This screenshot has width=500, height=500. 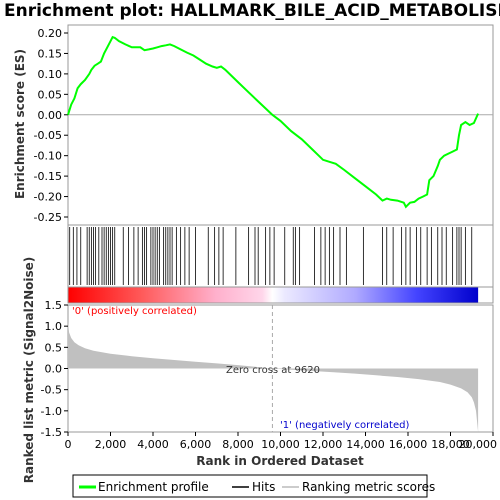 I want to click on xtick-label: 10,000, so click(x=280, y=444).